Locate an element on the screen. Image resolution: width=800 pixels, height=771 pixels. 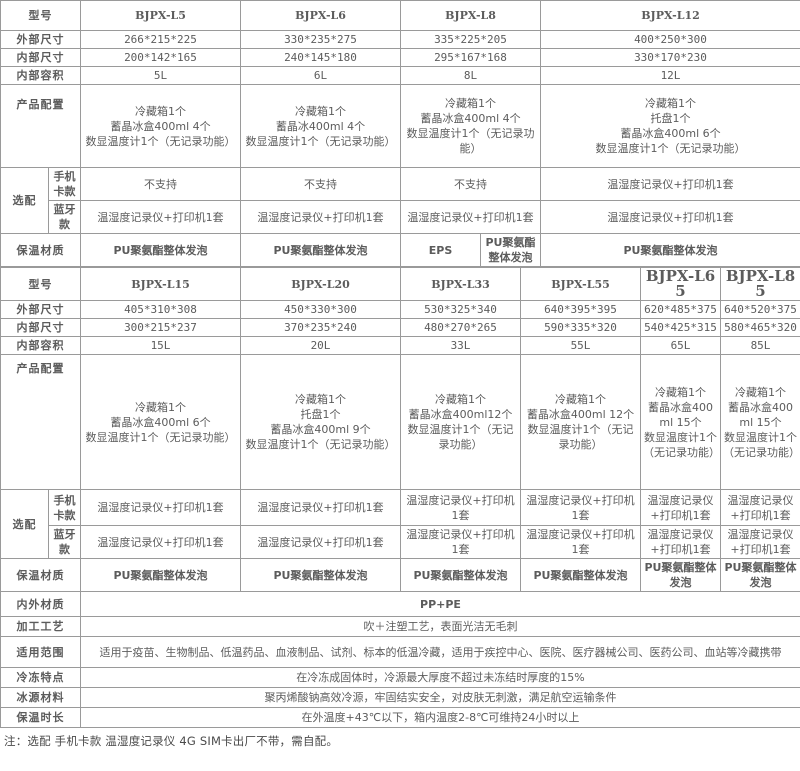
inner-volume-cell: 20L is located at coordinates (320, 345).